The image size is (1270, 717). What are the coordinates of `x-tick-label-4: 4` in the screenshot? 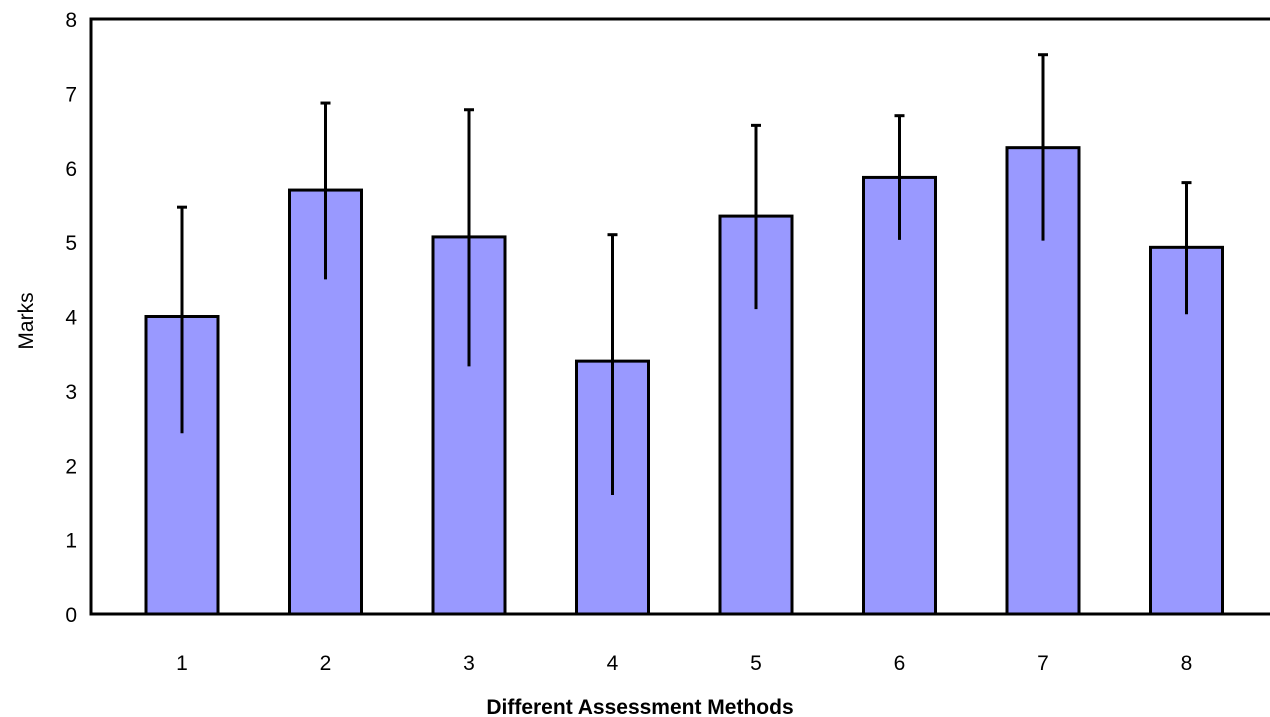 It's located at (613, 663).